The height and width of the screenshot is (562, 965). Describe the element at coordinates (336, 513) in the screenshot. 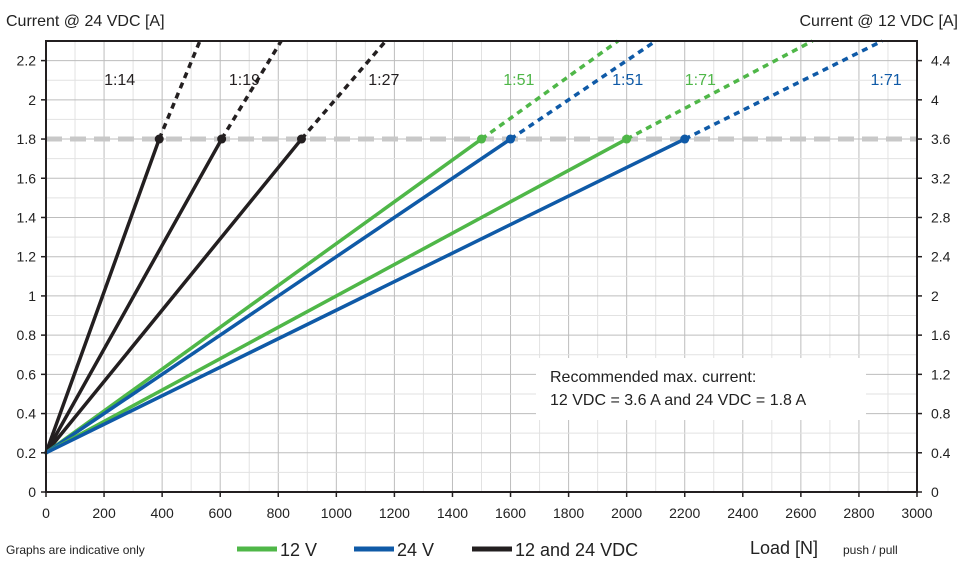

I see `x-tick-label: 1000` at that location.